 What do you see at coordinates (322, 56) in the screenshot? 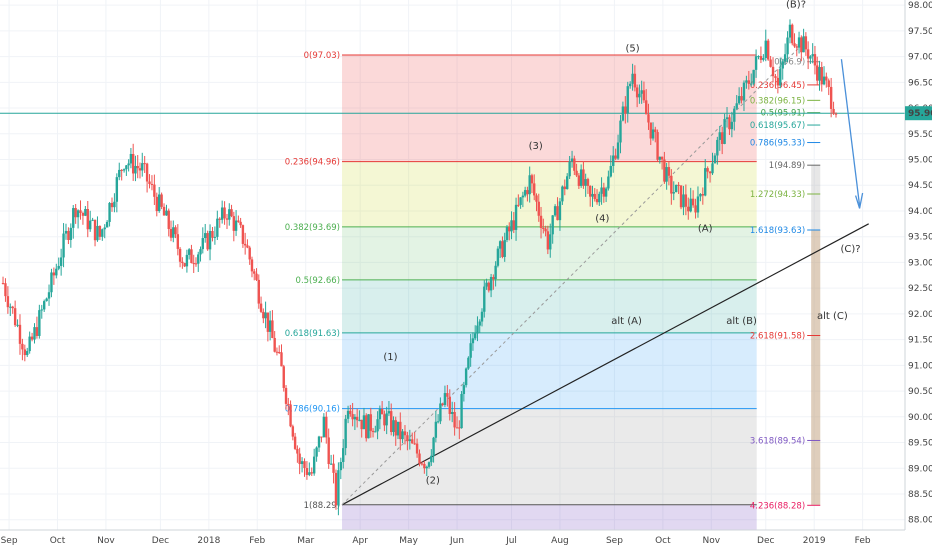
I see `fib-level-label: 0(97.03)` at bounding box center [322, 56].